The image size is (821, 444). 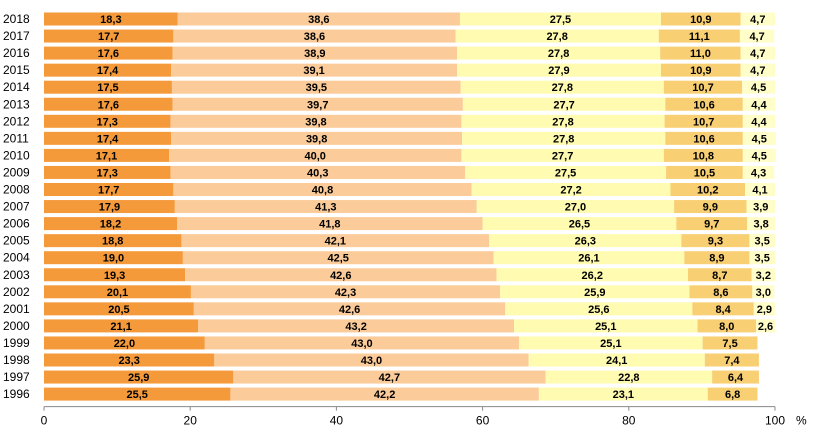 What do you see at coordinates (112, 242) in the screenshot?
I see `data-label: 18,8` at bounding box center [112, 242].